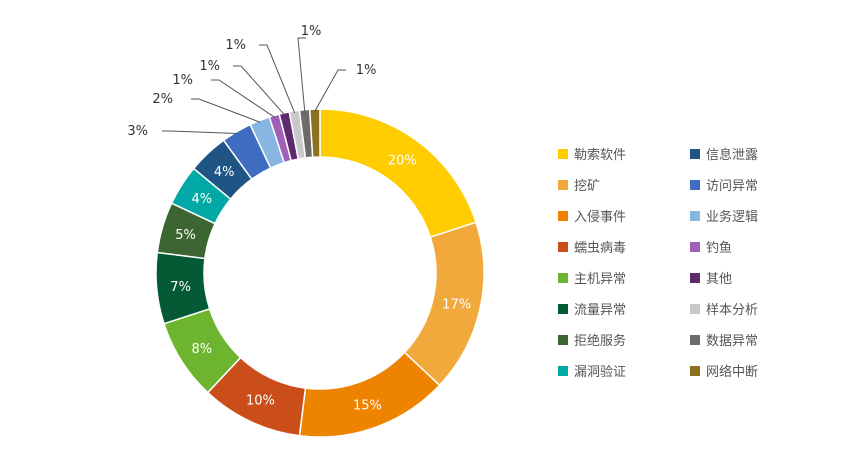 The image size is (844, 457). I want to click on data-label-15: 1%, so click(366, 70).